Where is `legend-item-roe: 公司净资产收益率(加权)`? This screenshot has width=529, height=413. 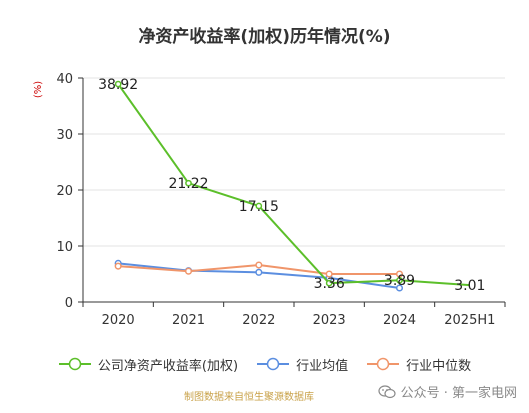 legend-item-roe: 公司净资产收益率(加权) is located at coordinates (148, 364).